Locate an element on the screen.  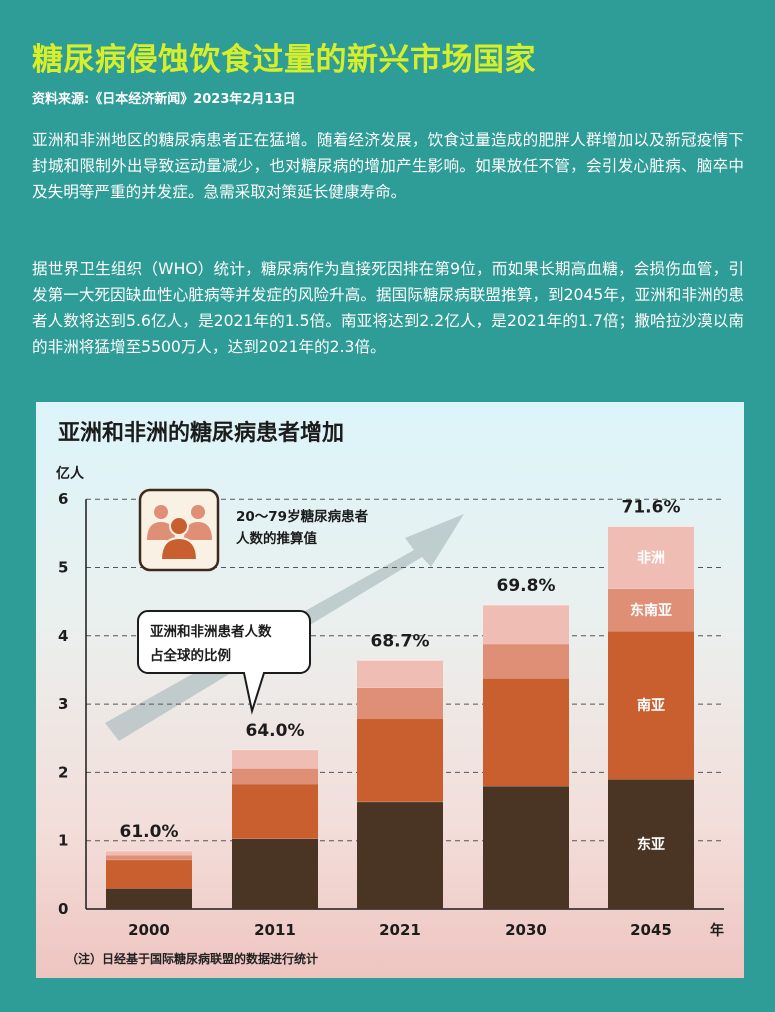
bar-africa-2000 is located at coordinates (149, 853).